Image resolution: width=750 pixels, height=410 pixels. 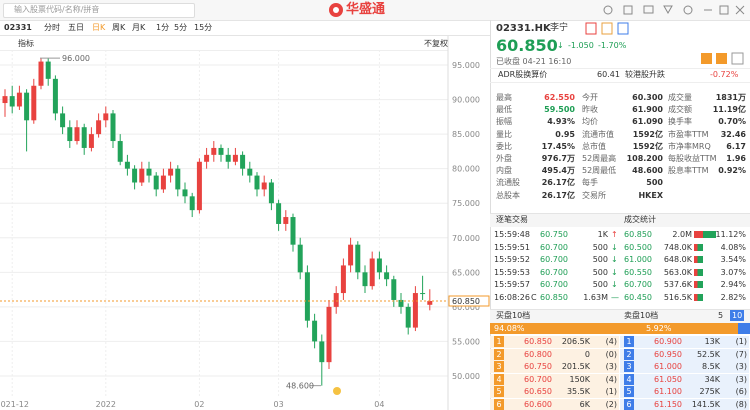 What do you see at coordinates (26, 43) in the screenshot?
I see `indicator-button: 指标` at bounding box center [26, 43].